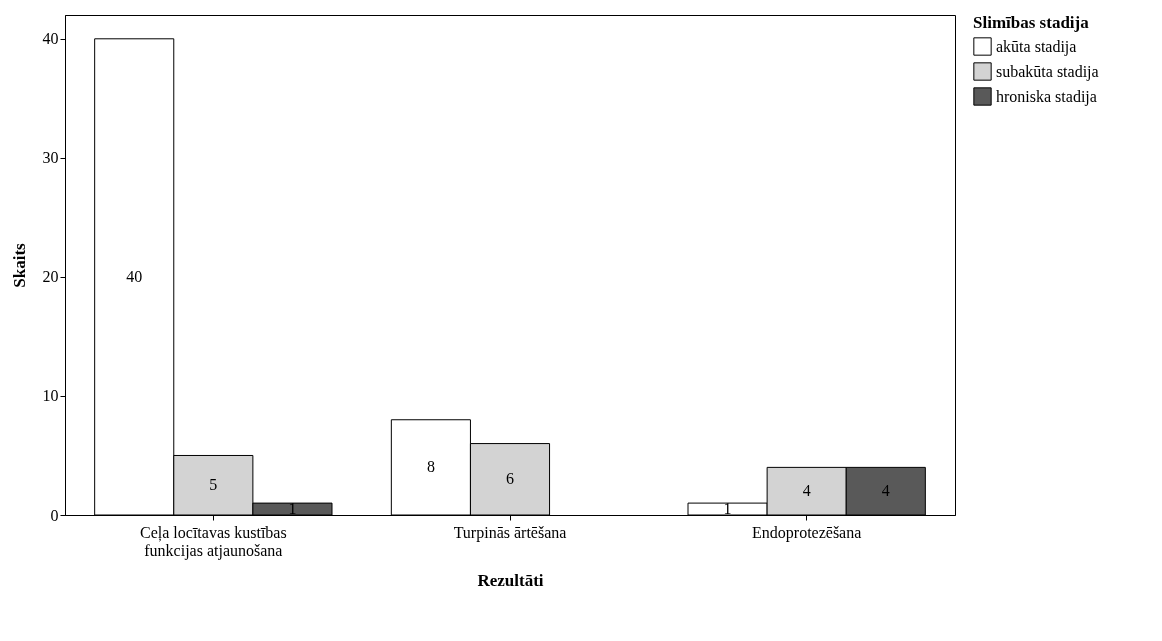 Image resolution: width=1162 pixels, height=641 pixels. What do you see at coordinates (1047, 71) in the screenshot?
I see `legend-label: subakūta stadija` at bounding box center [1047, 71].